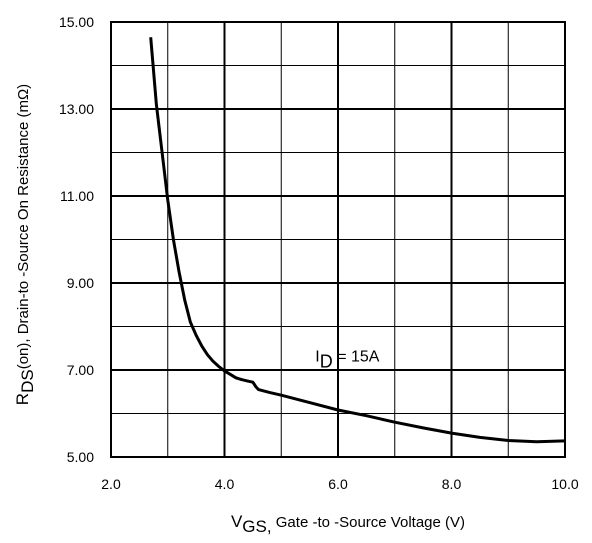 This screenshot has height=543, width=592. I want to click on y-tick-label: 11.00, so click(77, 196).